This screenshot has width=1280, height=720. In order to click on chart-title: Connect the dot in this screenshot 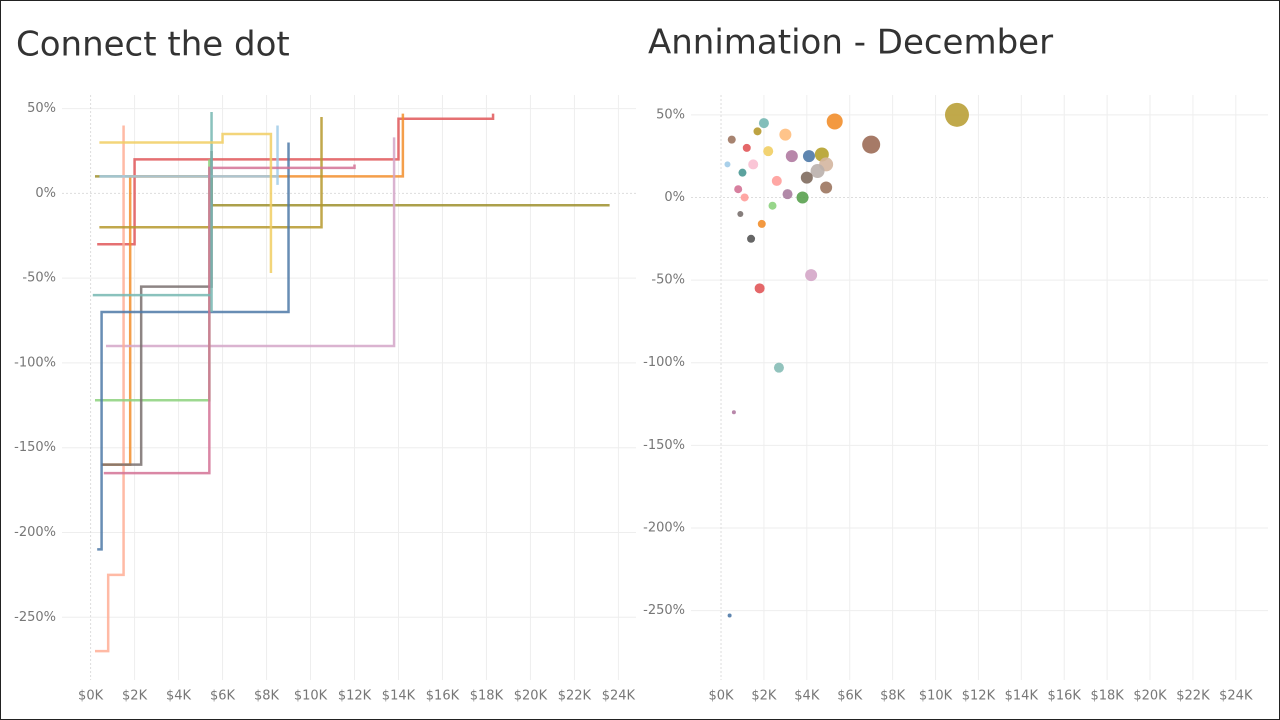, I will do `click(153, 45)`.